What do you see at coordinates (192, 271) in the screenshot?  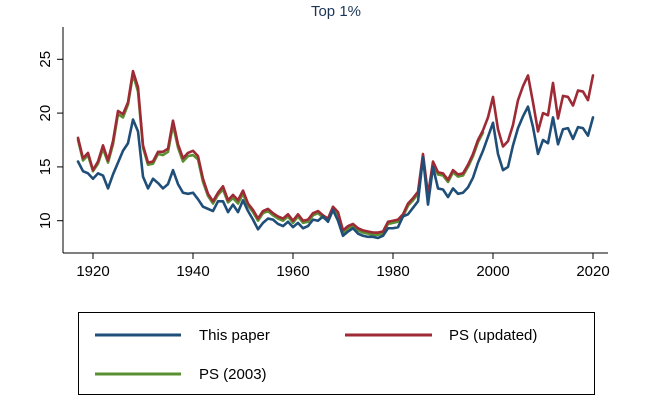 I see `x-tick-label: 1940` at bounding box center [192, 271].